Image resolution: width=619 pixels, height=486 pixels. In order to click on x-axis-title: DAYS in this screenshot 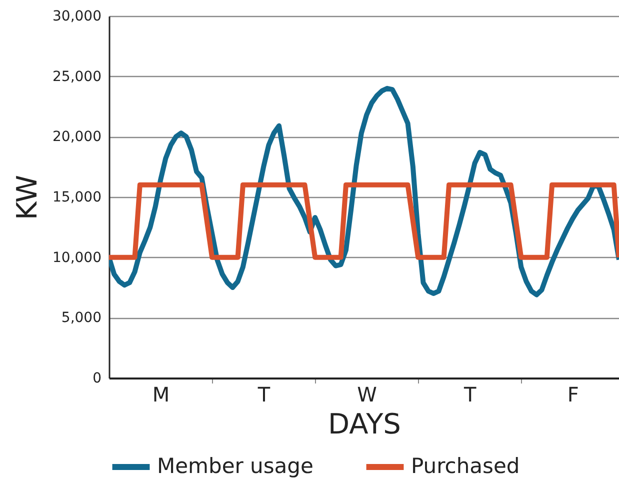, I will do `click(364, 424)`.